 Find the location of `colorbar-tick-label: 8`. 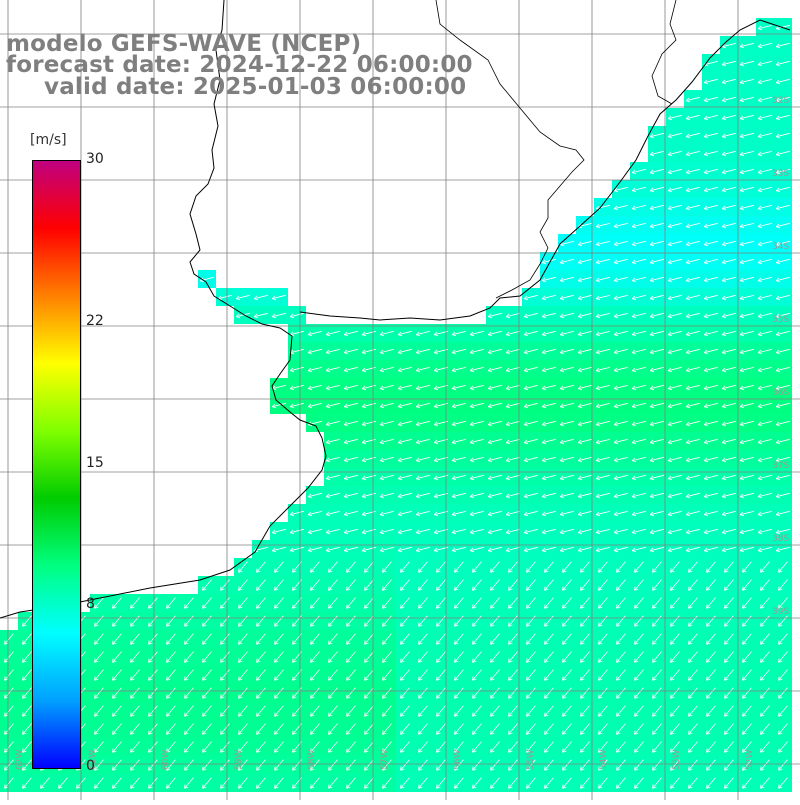

colorbar-tick-label: 8 is located at coordinates (90, 604).